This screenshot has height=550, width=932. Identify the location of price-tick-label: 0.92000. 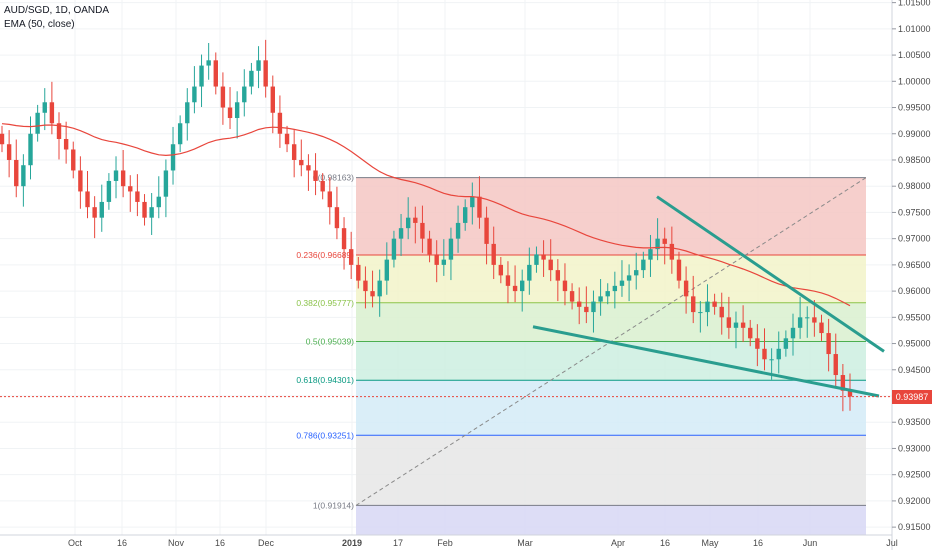
(914, 501).